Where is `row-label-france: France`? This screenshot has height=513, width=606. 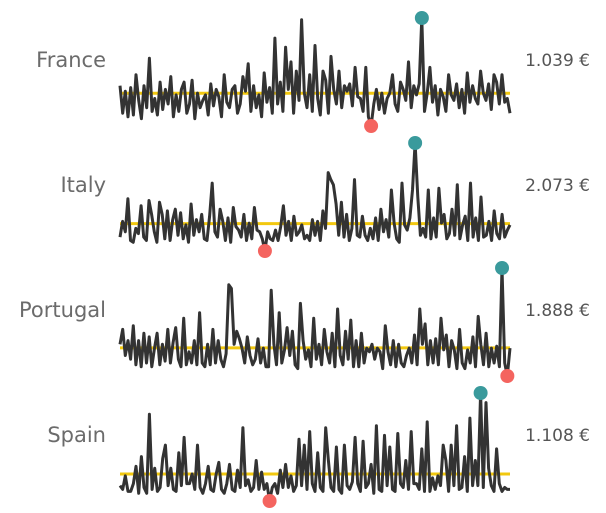 row-label-france: France is located at coordinates (71, 60).